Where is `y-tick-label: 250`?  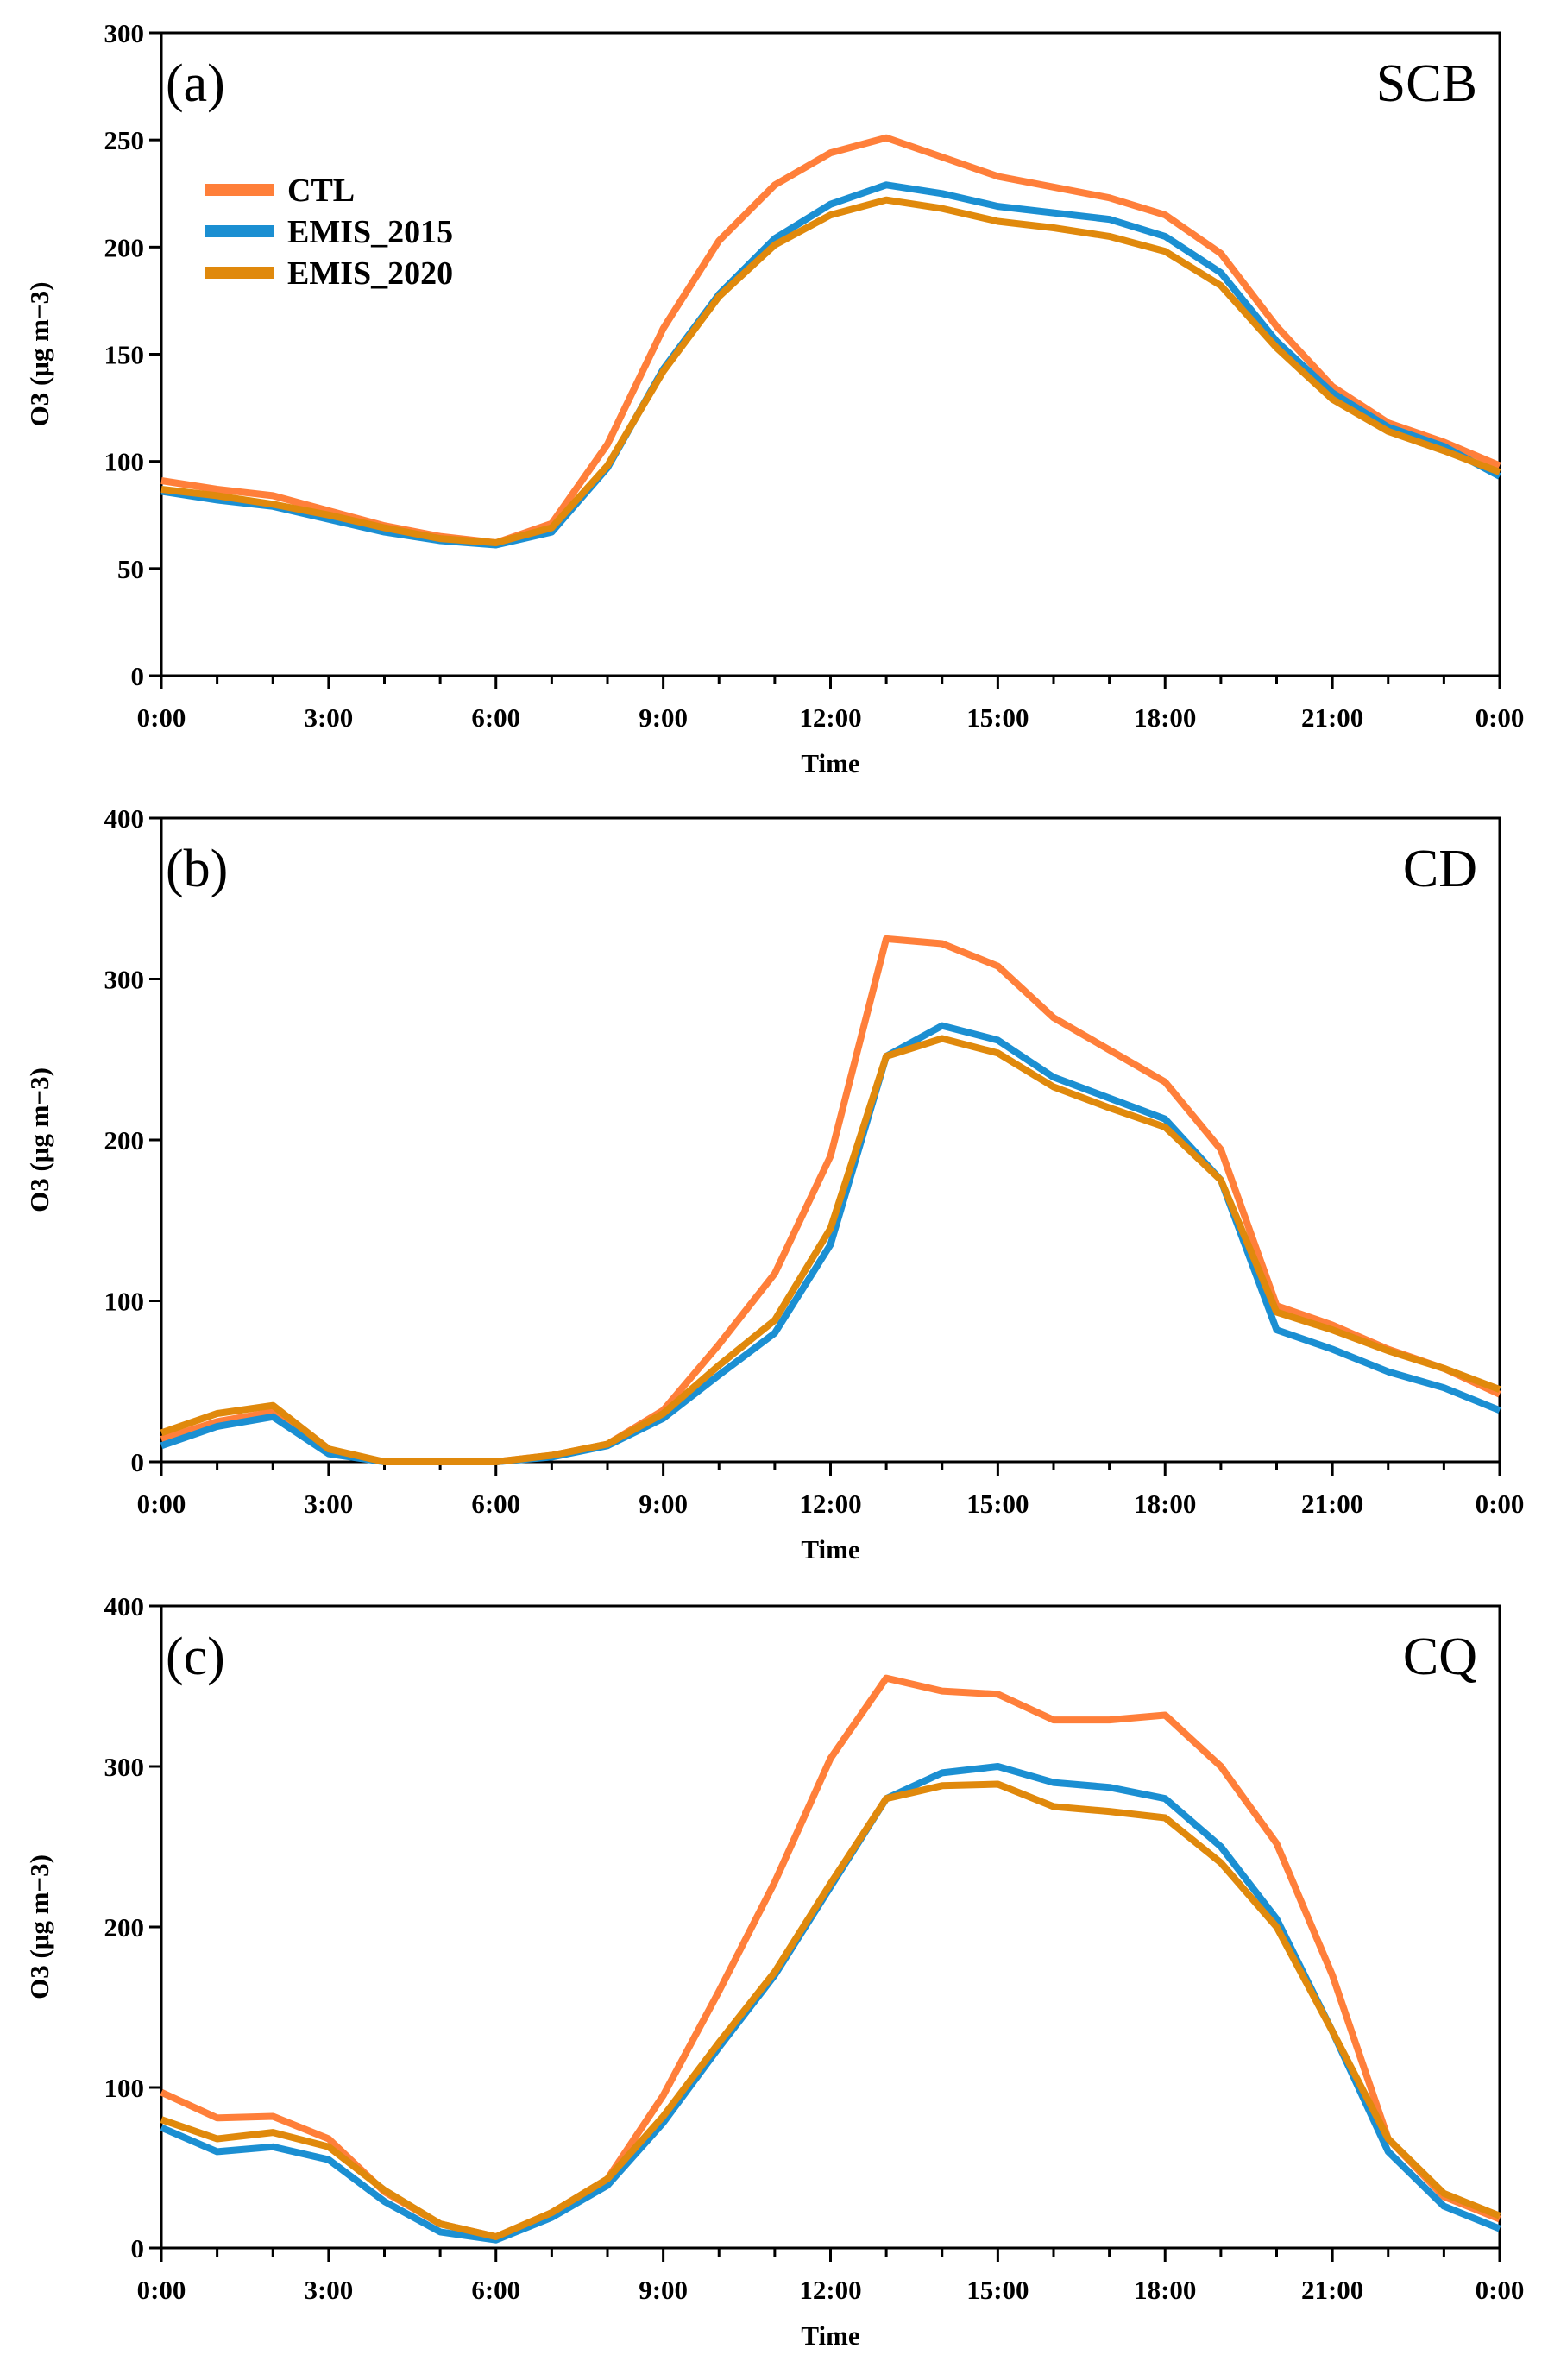 y-tick-label: 250 is located at coordinates (125, 140).